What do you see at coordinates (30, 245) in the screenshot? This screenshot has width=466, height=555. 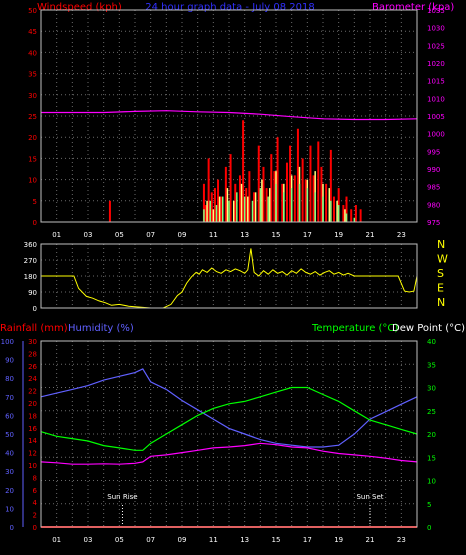 I see `direction-tick-label: 360` at bounding box center [30, 245].